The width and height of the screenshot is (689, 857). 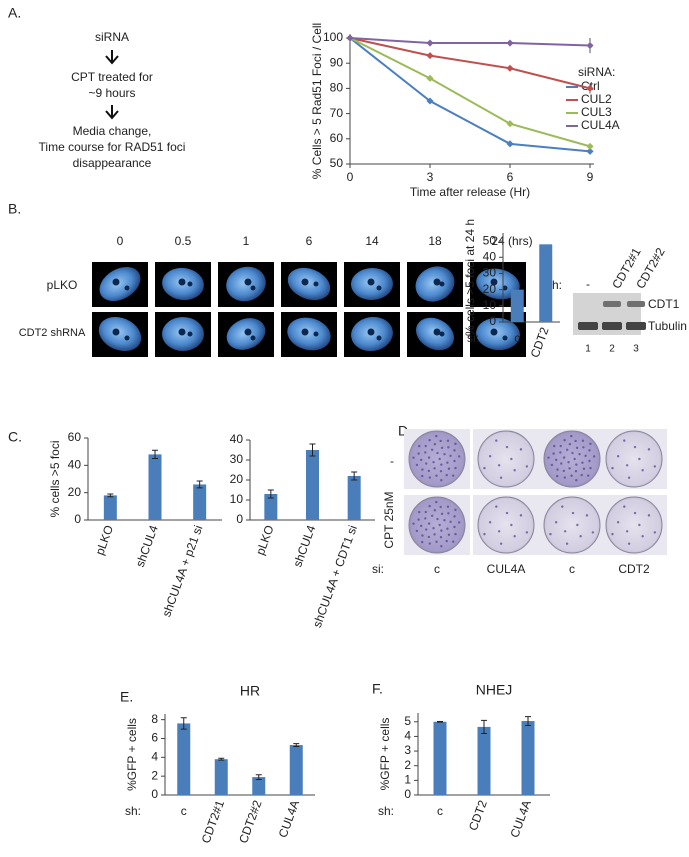 I want to click on y-tick-label: 0, so click(x=239, y=519).